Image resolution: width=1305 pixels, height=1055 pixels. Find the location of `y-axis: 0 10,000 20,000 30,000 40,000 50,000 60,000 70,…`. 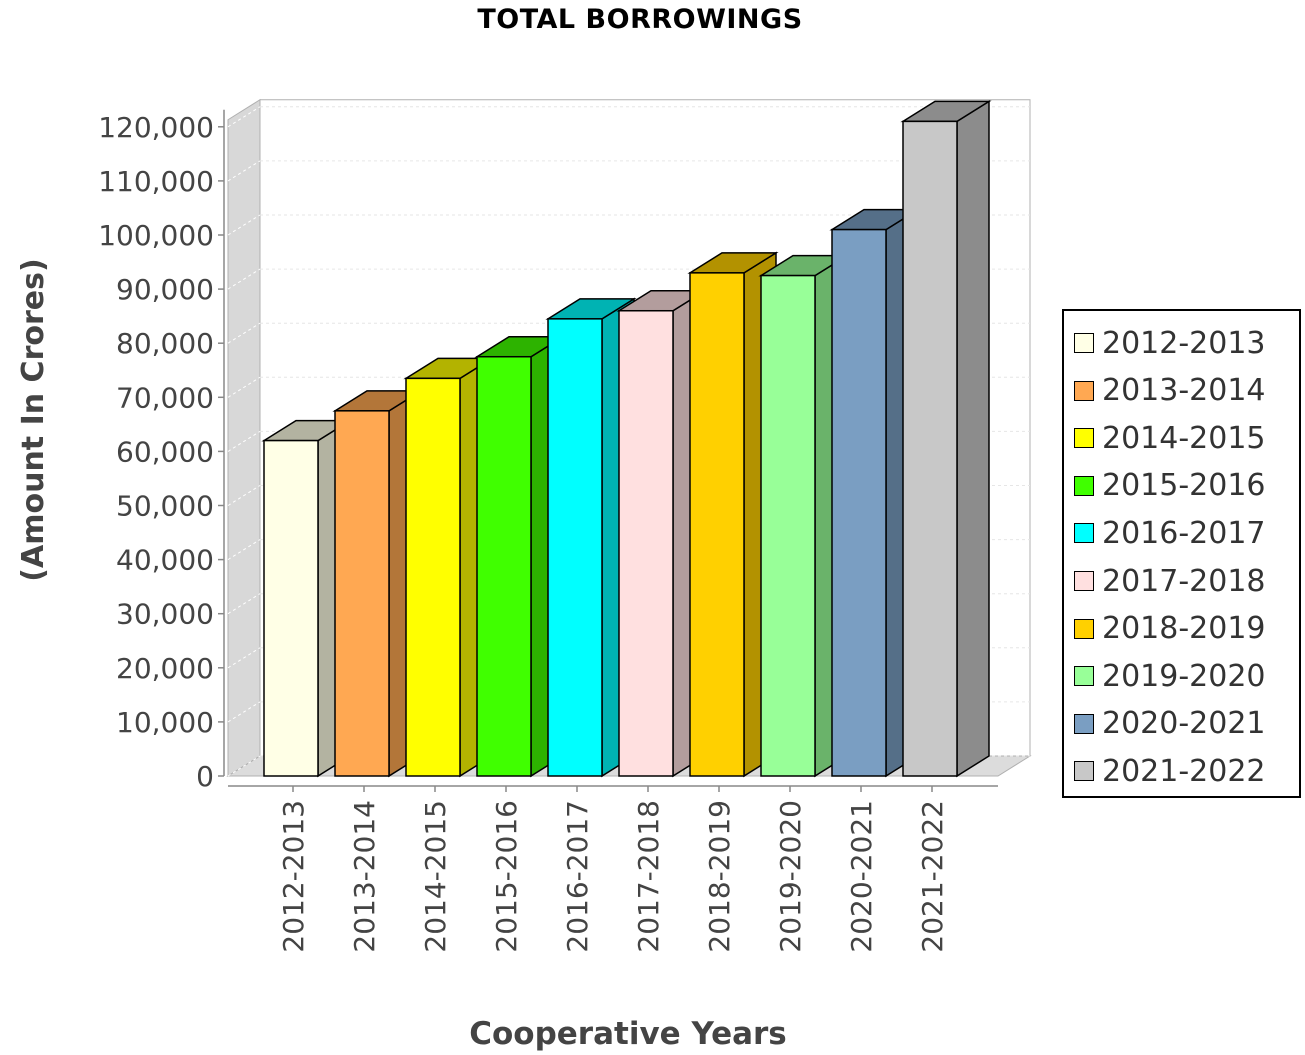

y-axis: 0 10,000 20,000 30,000 40,000 50,000 60,000 70,… is located at coordinates (161, 451).